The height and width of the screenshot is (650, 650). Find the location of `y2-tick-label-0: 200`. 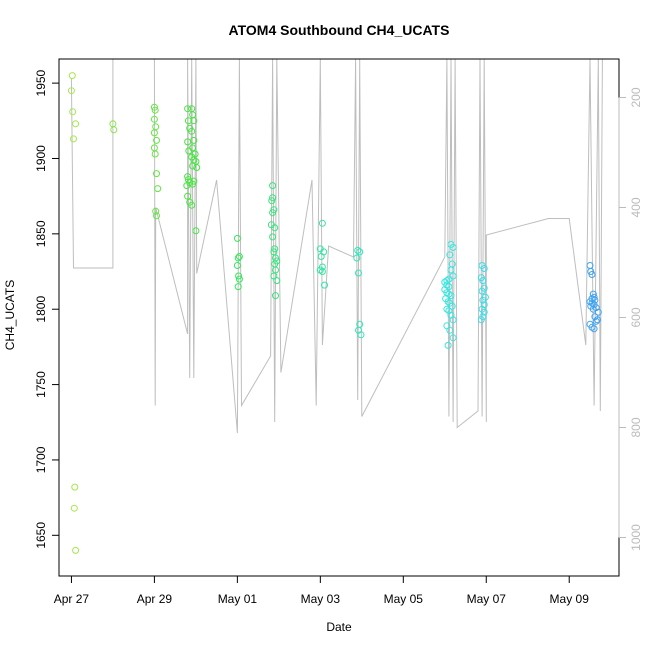

y2-tick-label-0: 200 is located at coordinates (636, 97).